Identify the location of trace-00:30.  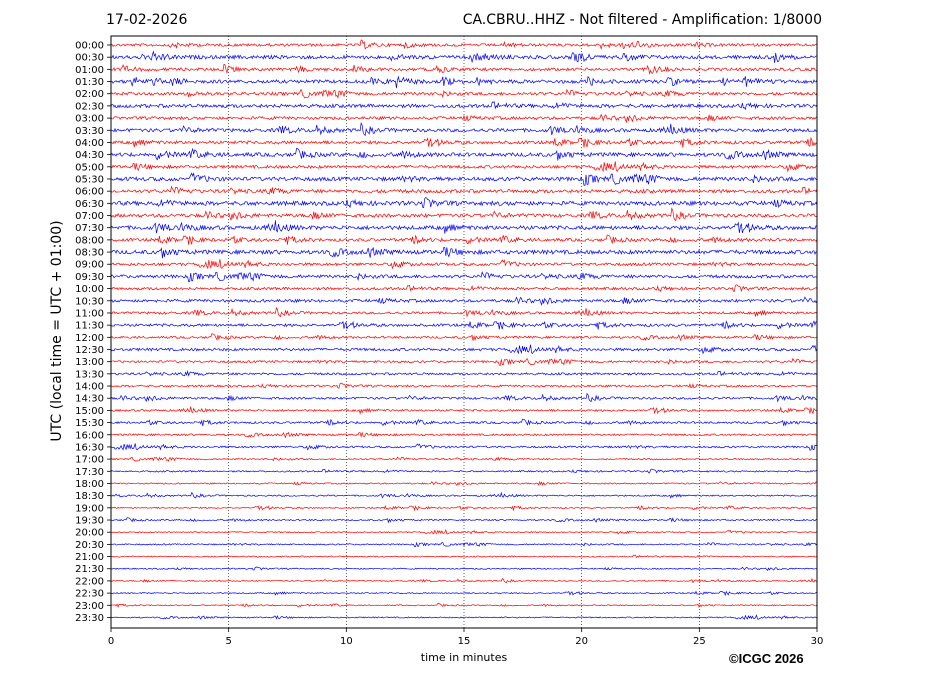
(464, 57).